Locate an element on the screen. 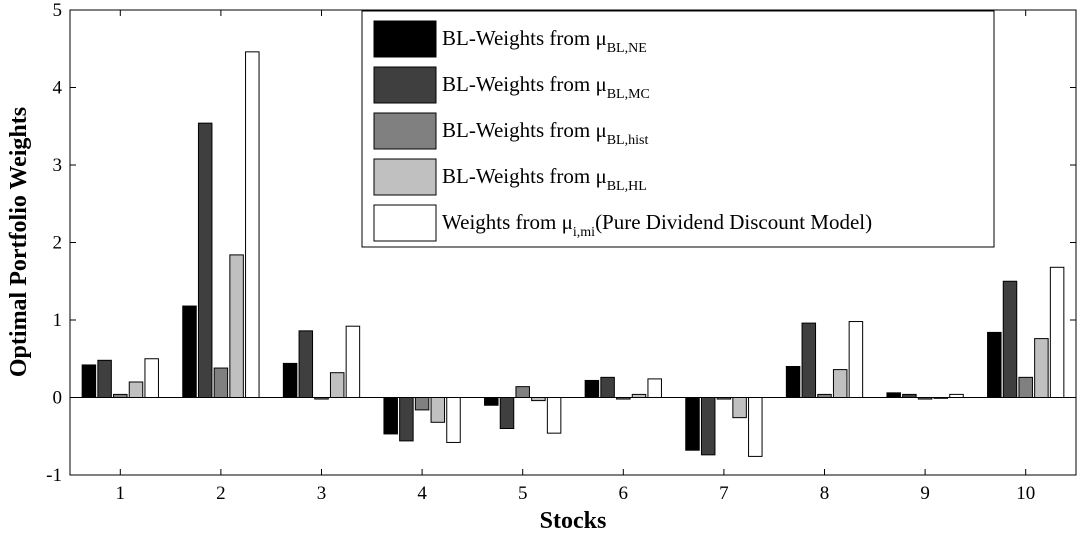 This screenshot has height=541, width=1090. y-tick-label: 2 is located at coordinates (58, 243).